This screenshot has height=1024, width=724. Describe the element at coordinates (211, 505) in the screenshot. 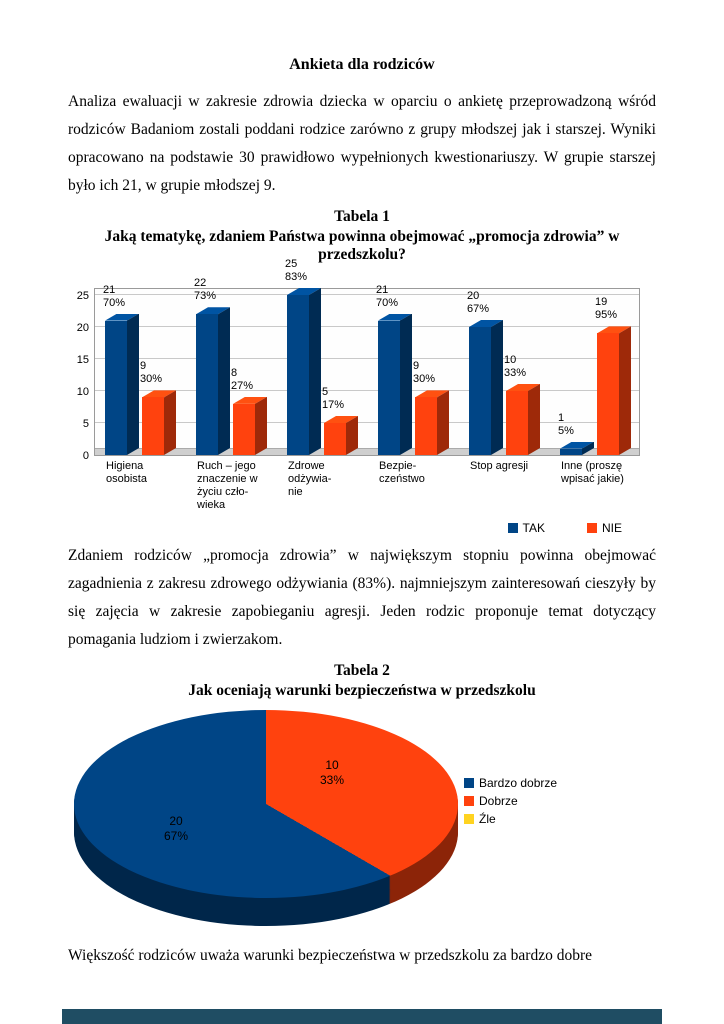

I see `category-label-line: wieka` at that location.